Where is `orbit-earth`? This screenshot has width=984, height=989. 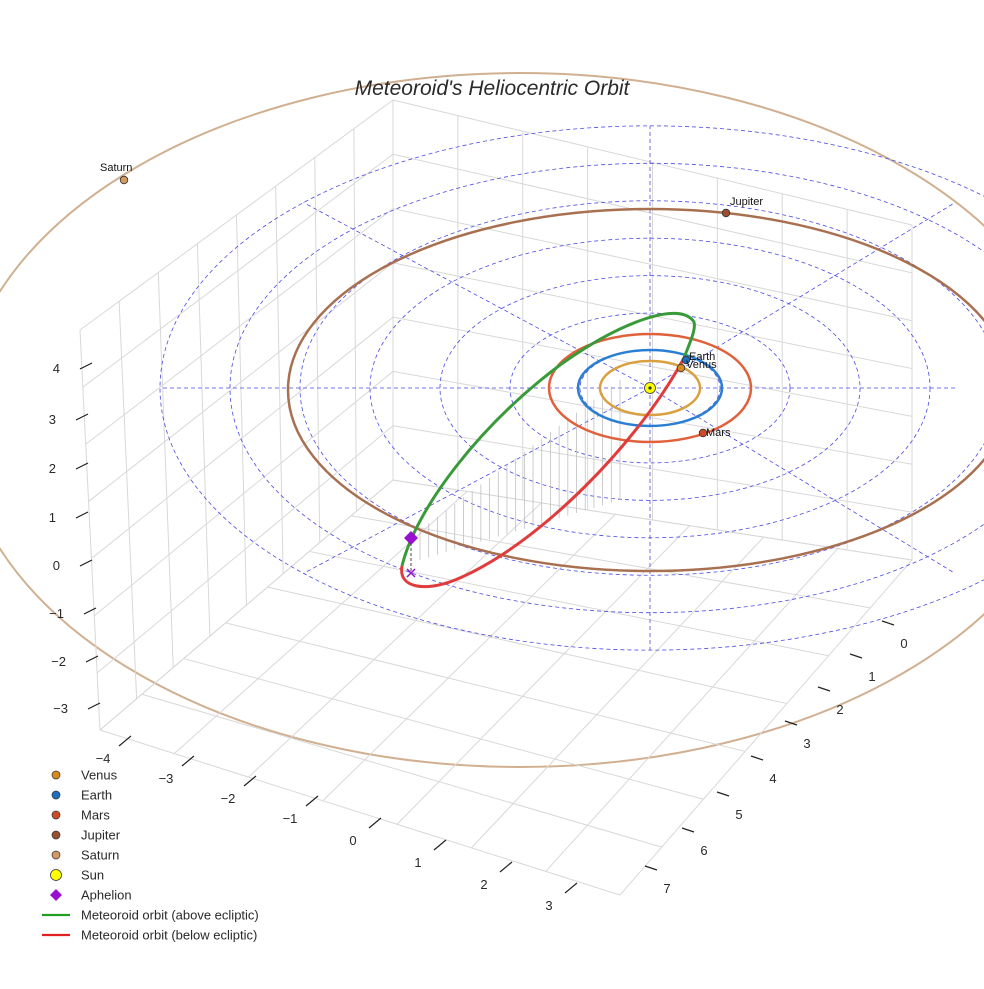 orbit-earth is located at coordinates (650, 388).